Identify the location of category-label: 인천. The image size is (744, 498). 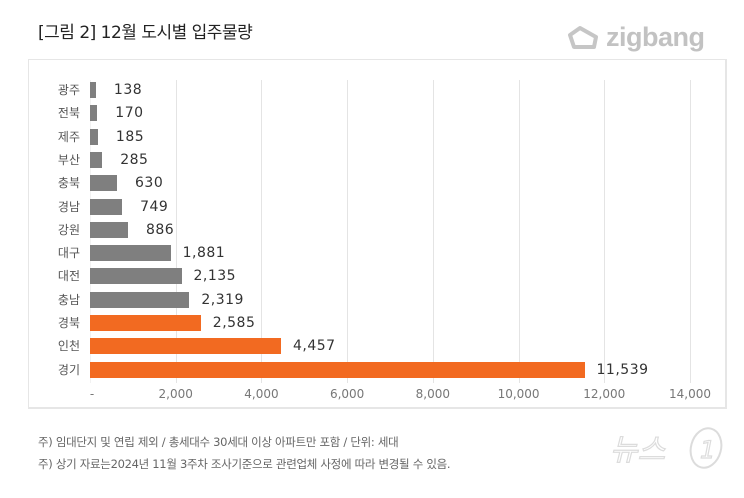
(68, 346).